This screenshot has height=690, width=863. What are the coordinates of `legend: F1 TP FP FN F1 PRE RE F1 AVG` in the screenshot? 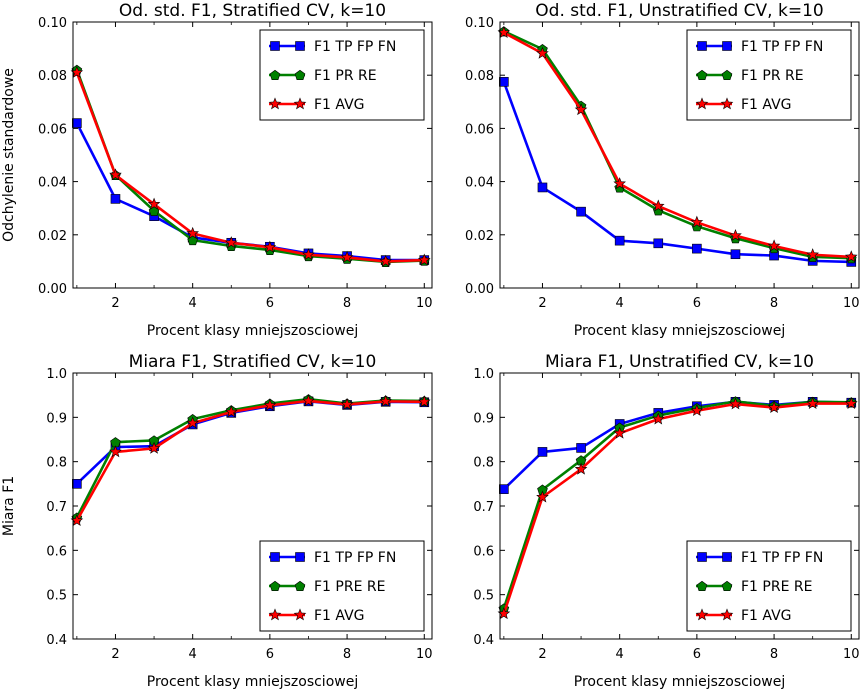 It's located at (342, 586).